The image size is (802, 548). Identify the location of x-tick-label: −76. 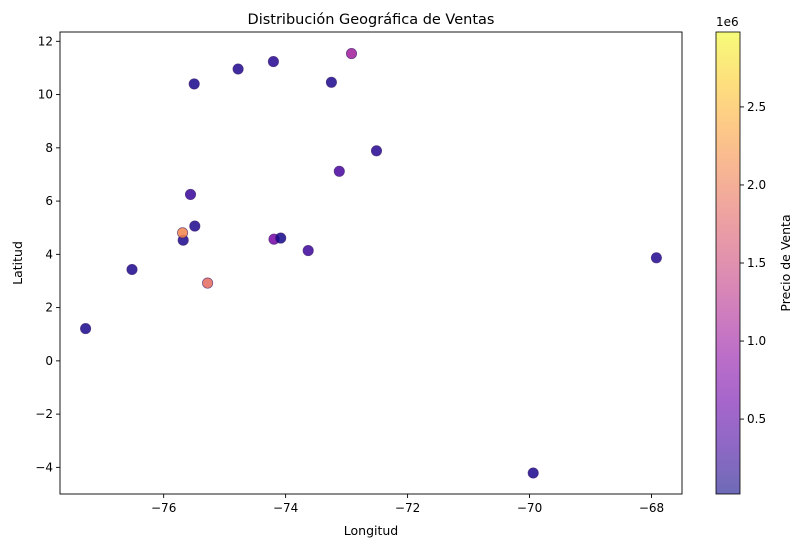
(163, 508).